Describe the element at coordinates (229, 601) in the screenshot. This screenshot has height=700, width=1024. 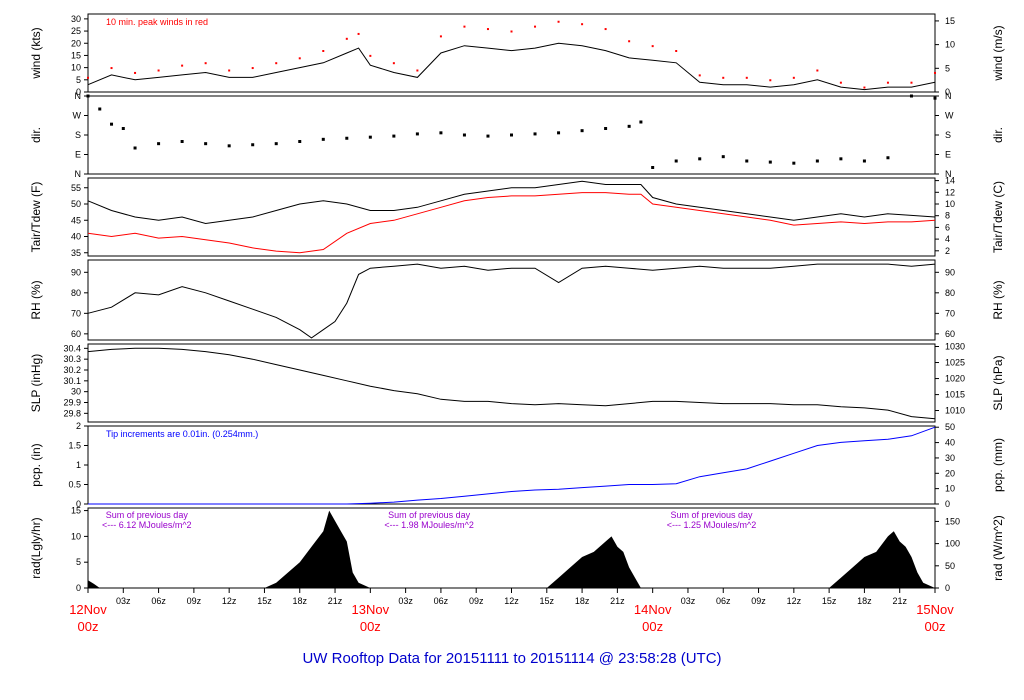
I see `x-tick-label: 12z` at that location.